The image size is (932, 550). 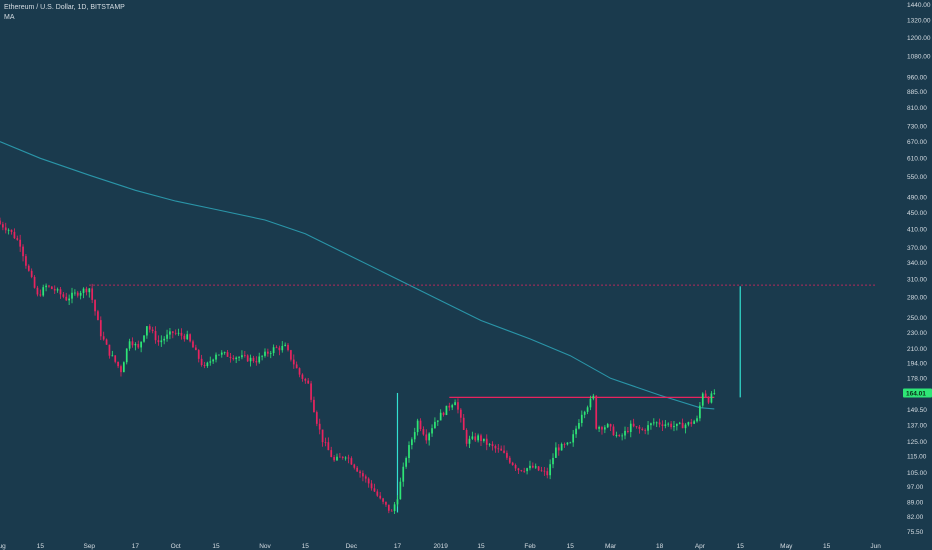 What do you see at coordinates (917, 425) in the screenshot?
I see `y-tick-label: 137.00` at bounding box center [917, 425].